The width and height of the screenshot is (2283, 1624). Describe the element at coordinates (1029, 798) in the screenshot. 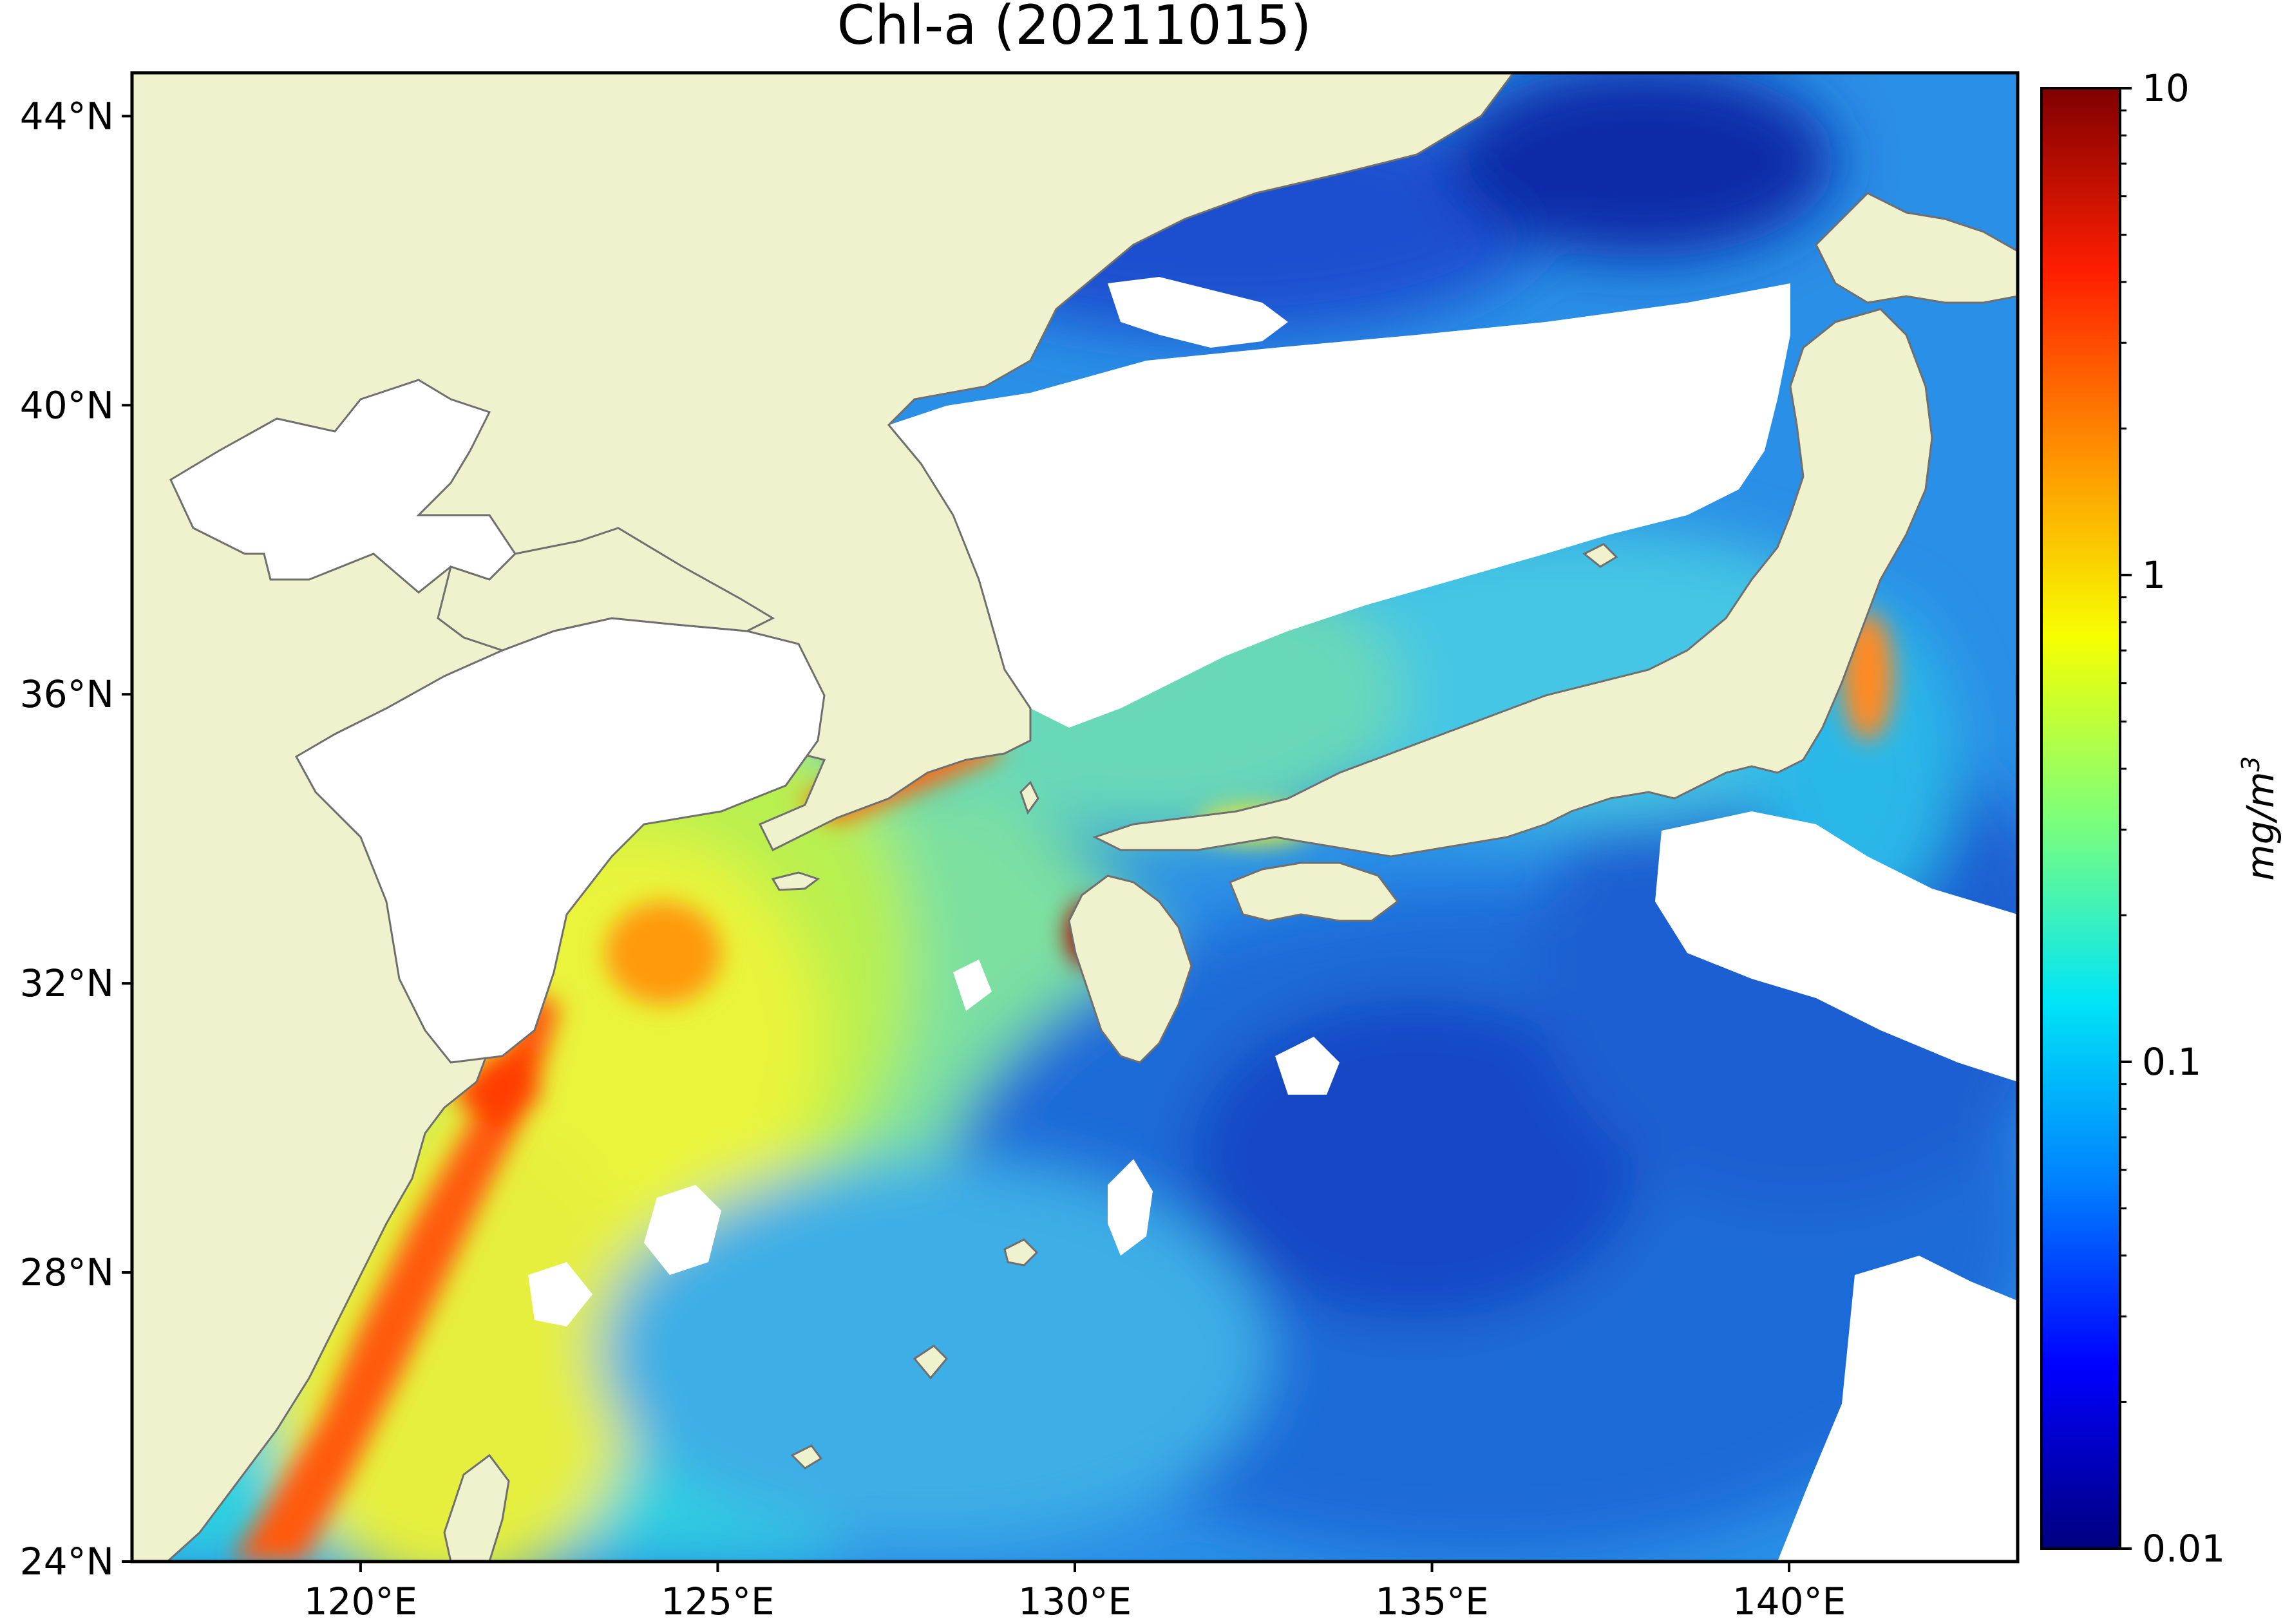

I see `tsushima-island` at that location.